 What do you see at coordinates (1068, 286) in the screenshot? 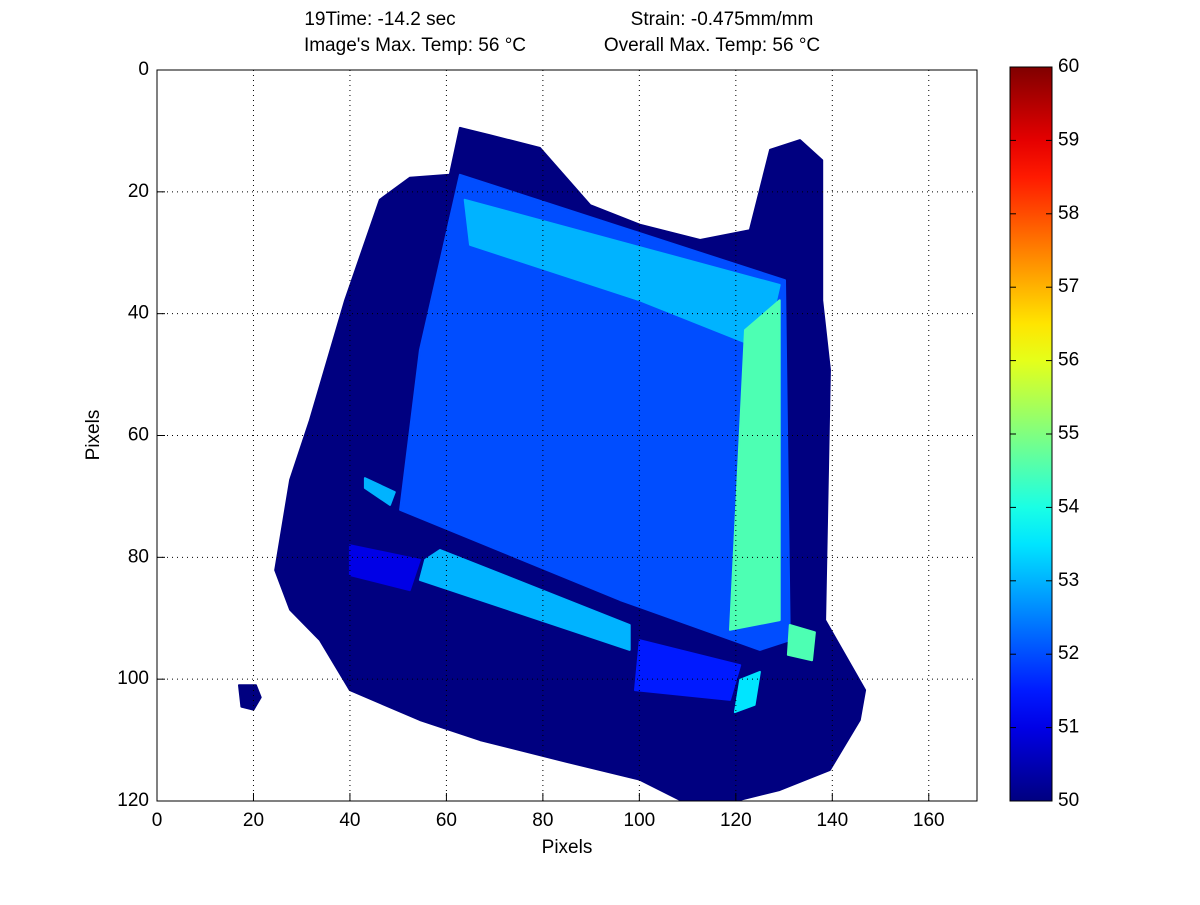
I see `colorbar-tick-label: 57` at bounding box center [1068, 286].